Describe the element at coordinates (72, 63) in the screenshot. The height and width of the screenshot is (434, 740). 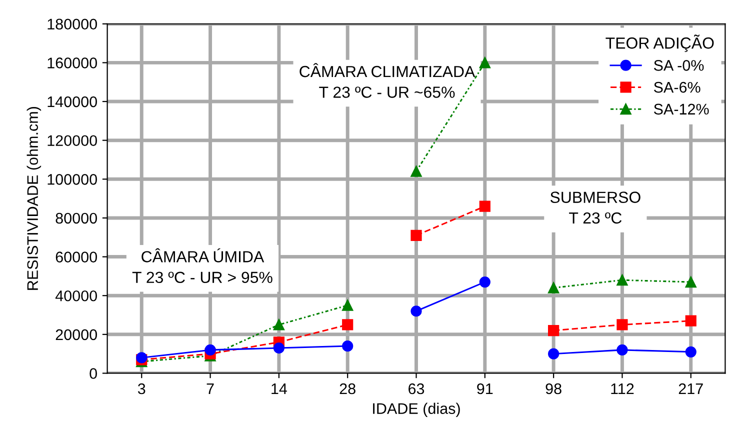
I see `y-tick-label: 160000` at that location.